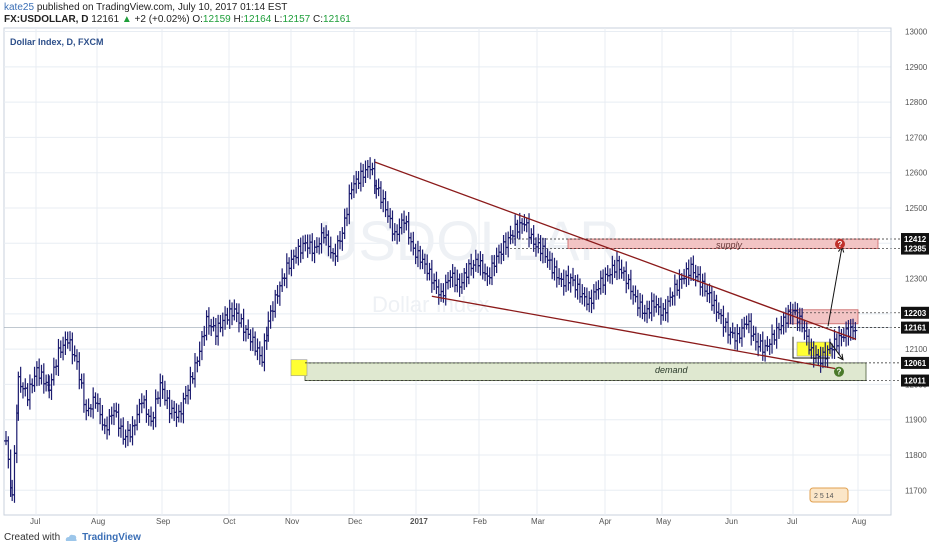  What do you see at coordinates (430, 304) in the screenshot?
I see `watermark-name: Dollar Index` at bounding box center [430, 304].